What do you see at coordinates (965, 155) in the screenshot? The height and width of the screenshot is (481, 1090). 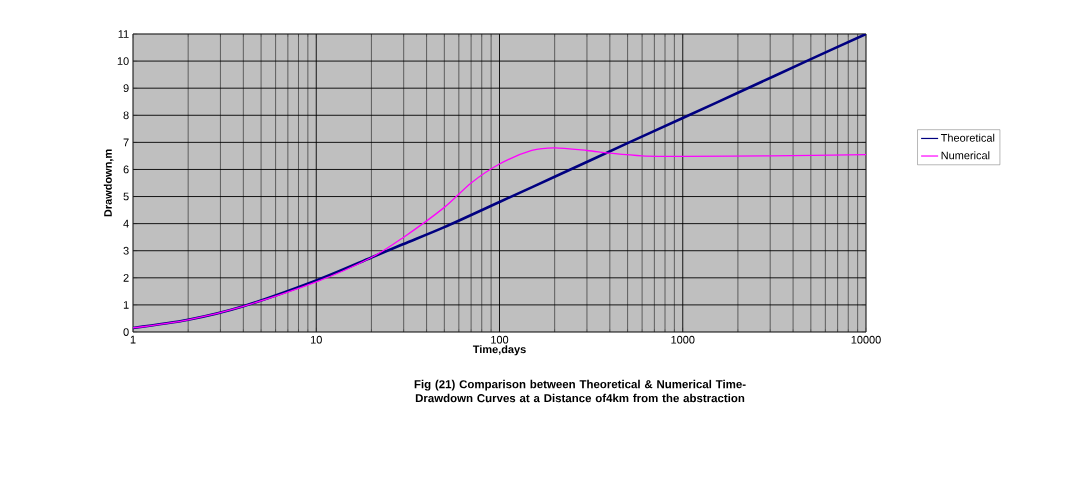 I see `legend-label: Numerical` at bounding box center [965, 155].